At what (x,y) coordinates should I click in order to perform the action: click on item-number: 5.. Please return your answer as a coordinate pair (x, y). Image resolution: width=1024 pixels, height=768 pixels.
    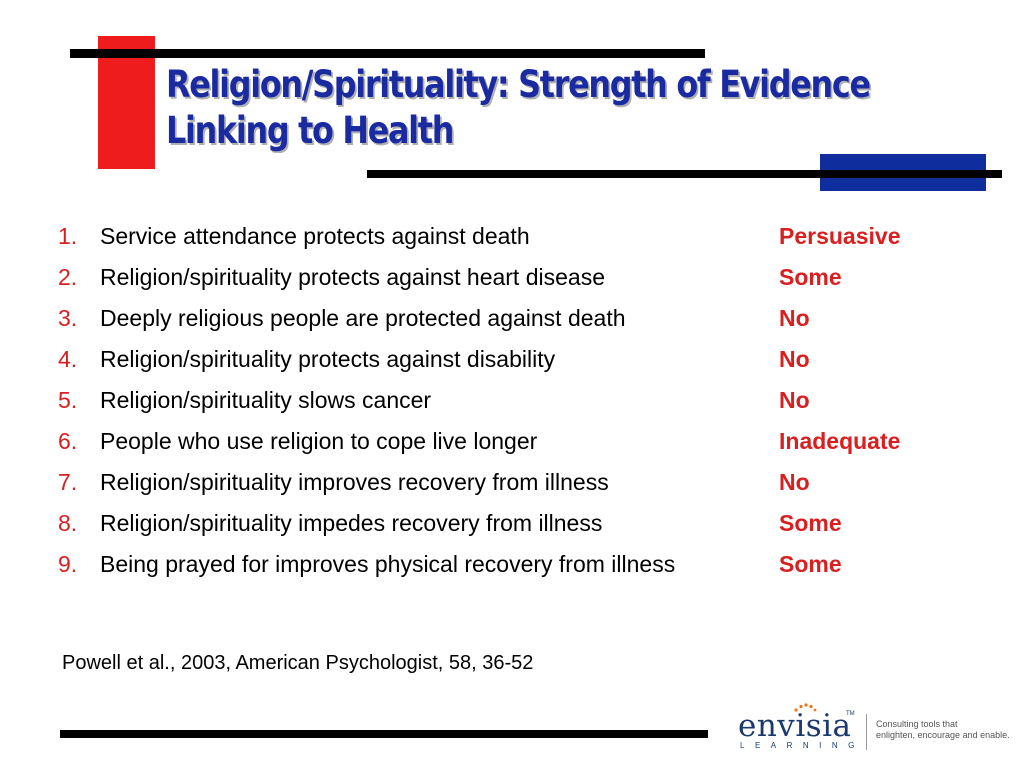
    Looking at the image, I should click on (68, 400).